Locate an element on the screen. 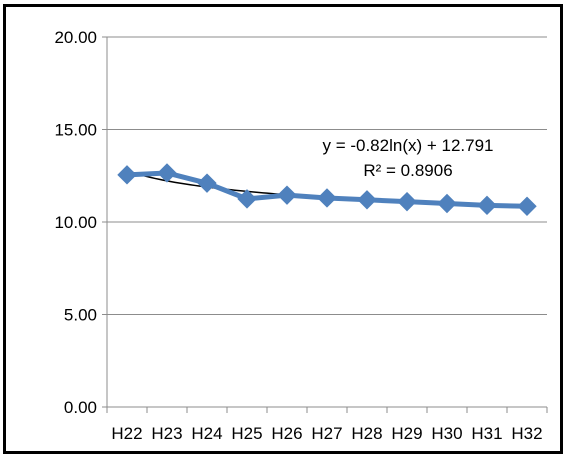  x-tick-label: H26 is located at coordinates (286, 433).